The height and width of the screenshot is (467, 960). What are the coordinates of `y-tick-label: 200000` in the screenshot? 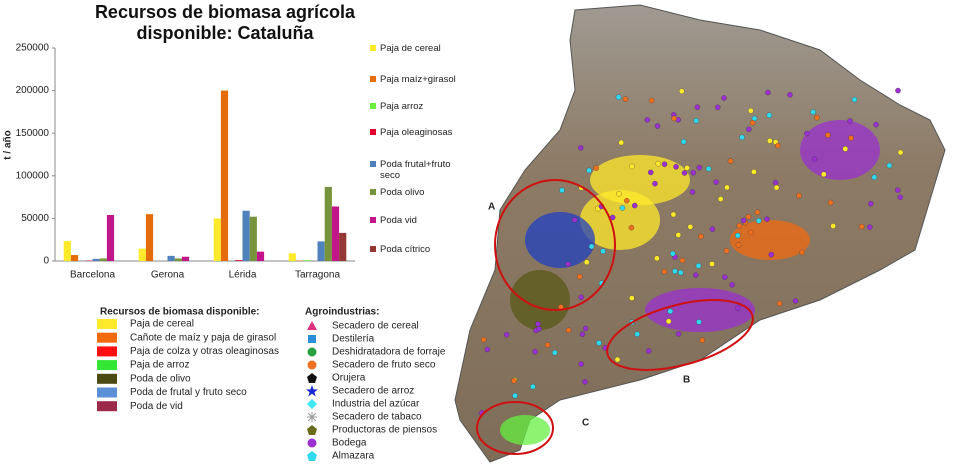 It's located at (33, 90).